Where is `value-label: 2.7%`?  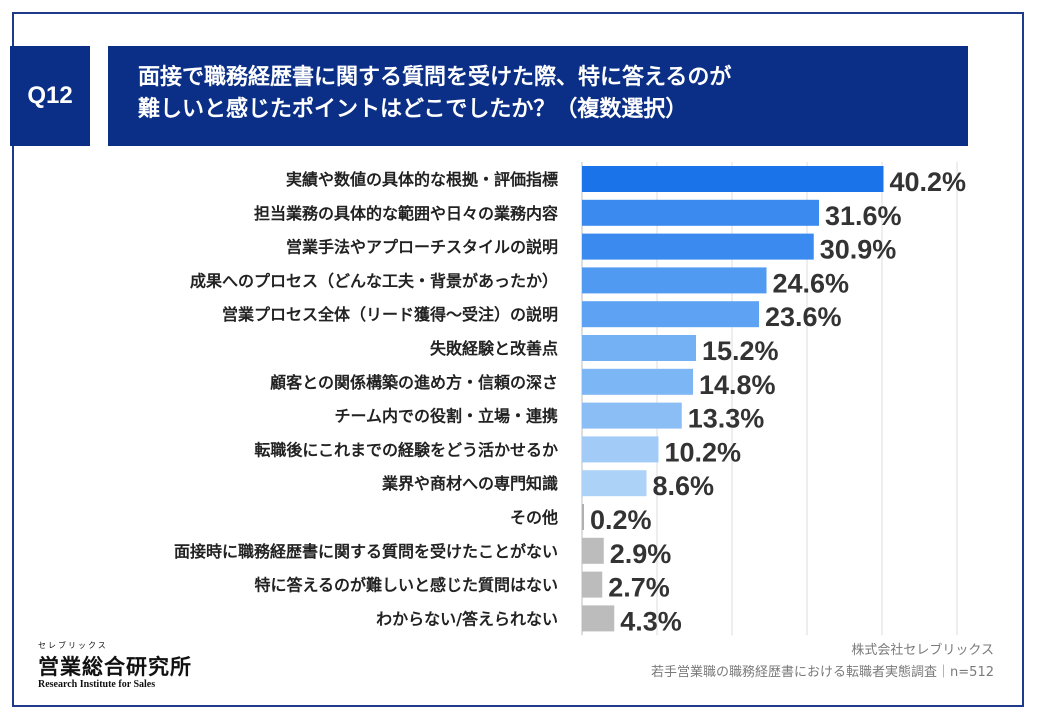 value-label: 2.7% is located at coordinates (639, 588).